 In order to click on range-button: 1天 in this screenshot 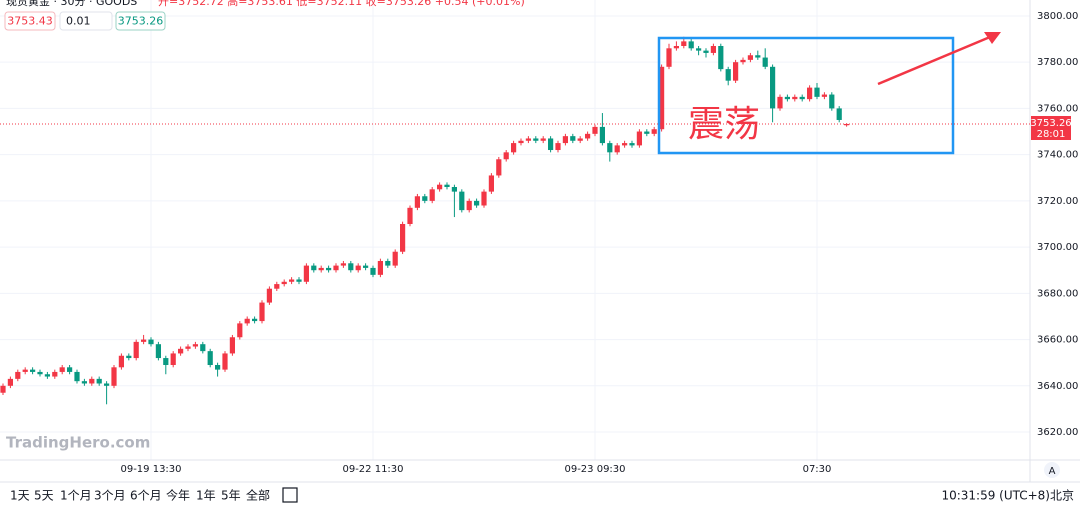, I will do `click(20, 496)`.